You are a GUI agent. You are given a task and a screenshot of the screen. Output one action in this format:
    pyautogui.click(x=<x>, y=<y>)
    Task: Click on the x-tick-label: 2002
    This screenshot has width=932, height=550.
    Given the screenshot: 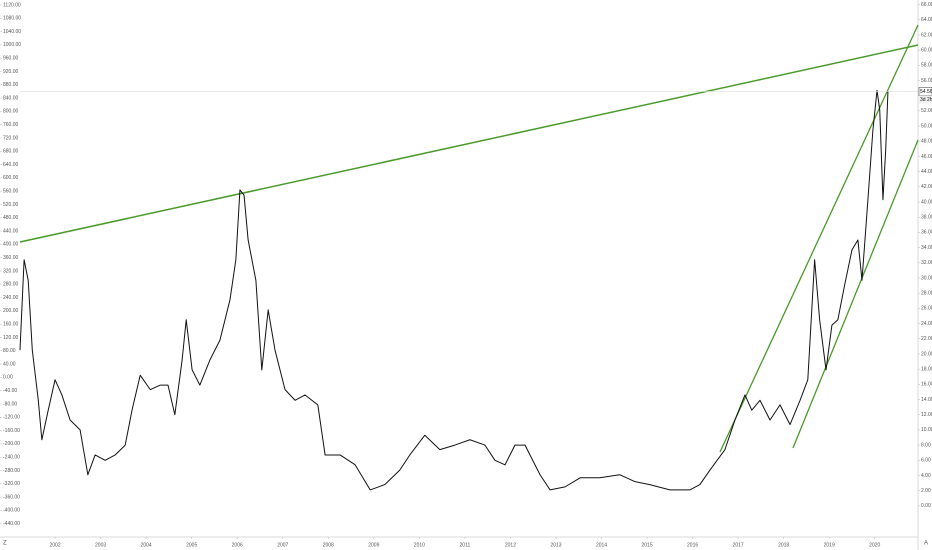 What is the action you would take?
    pyautogui.click(x=55, y=545)
    